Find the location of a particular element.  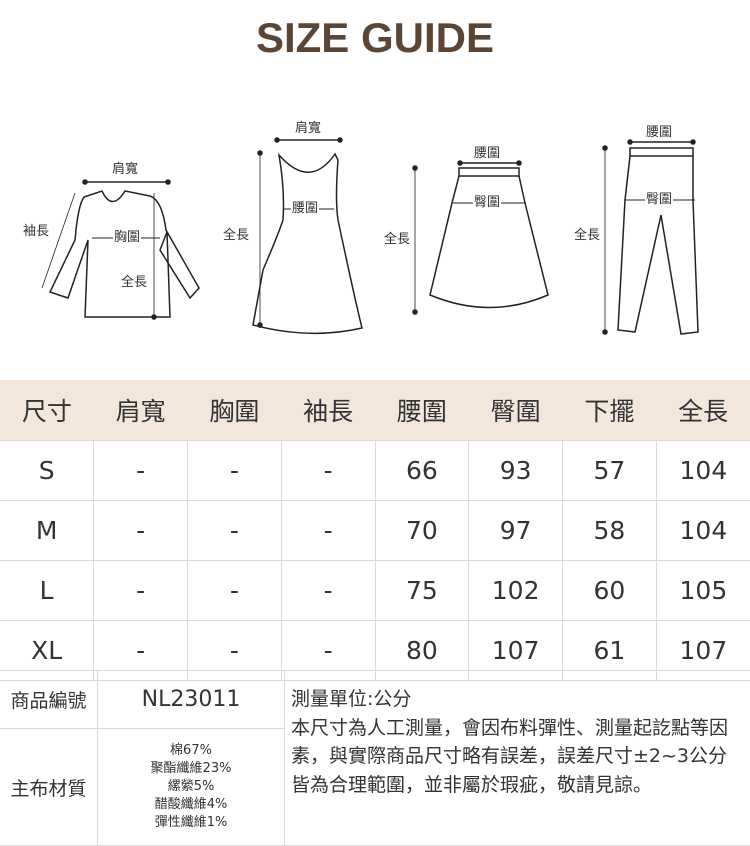

dress-length-label: 全長 is located at coordinates (236, 235).